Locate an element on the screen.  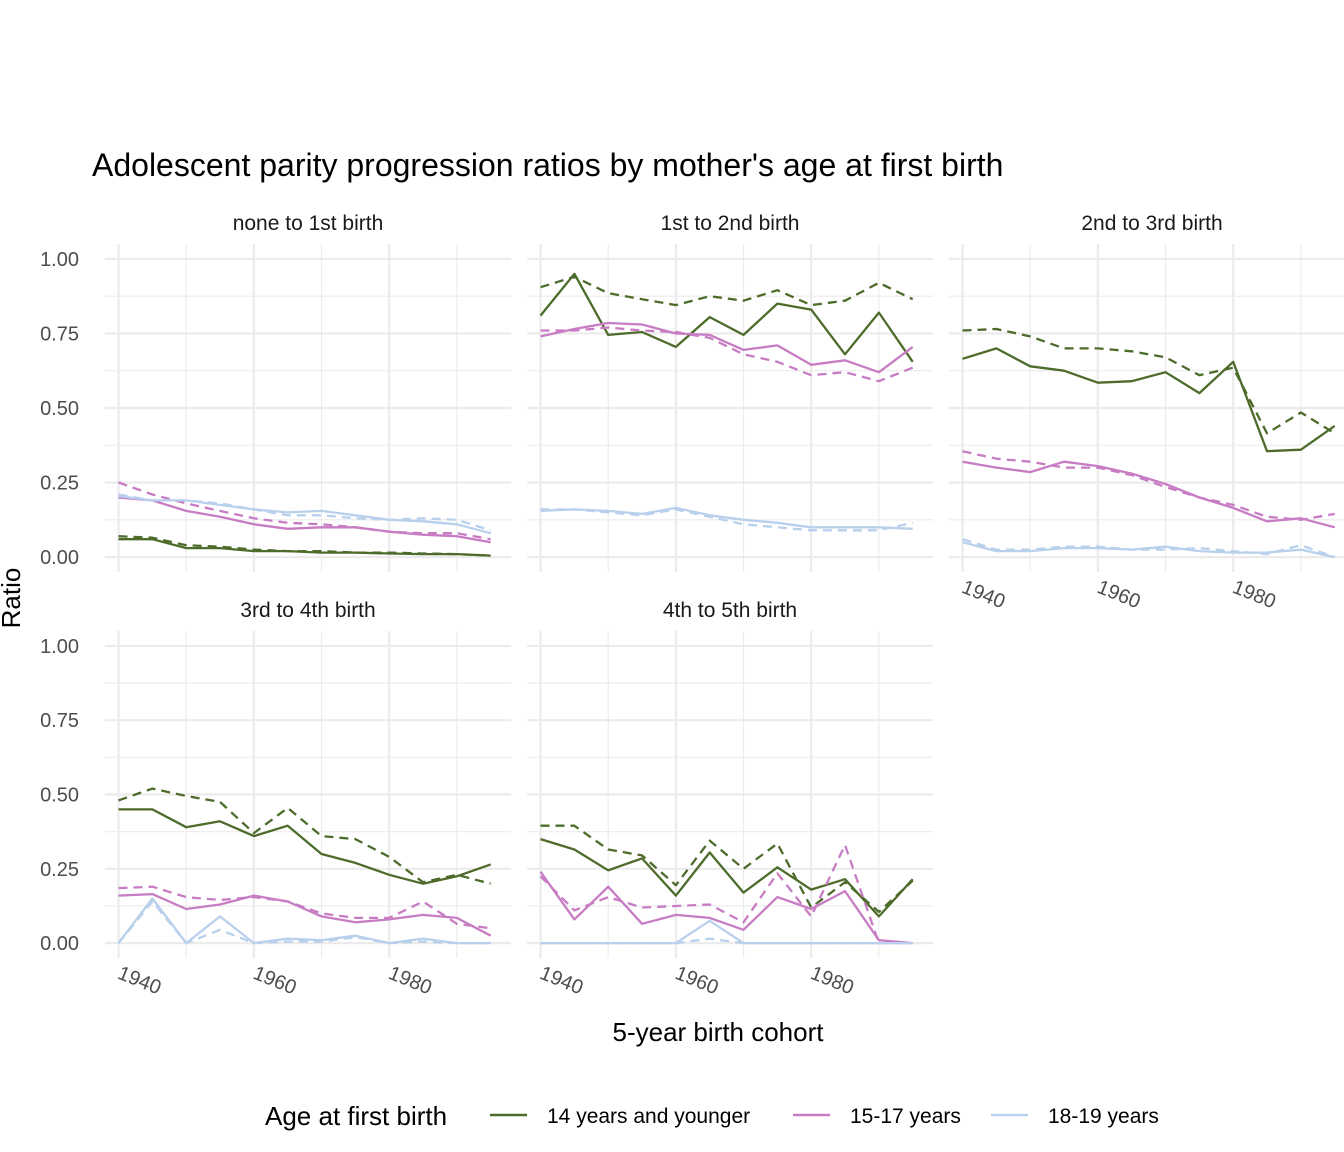
panel-4th-to-5th-birth: 4th to 5th birth 1940 1960 1980 is located at coordinates (730, 799).